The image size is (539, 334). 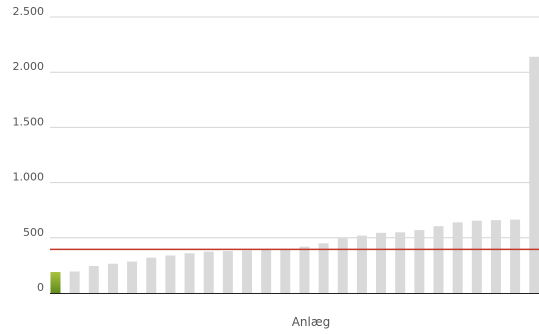 I want to click on y-tick-label: 0, so click(x=40, y=287).